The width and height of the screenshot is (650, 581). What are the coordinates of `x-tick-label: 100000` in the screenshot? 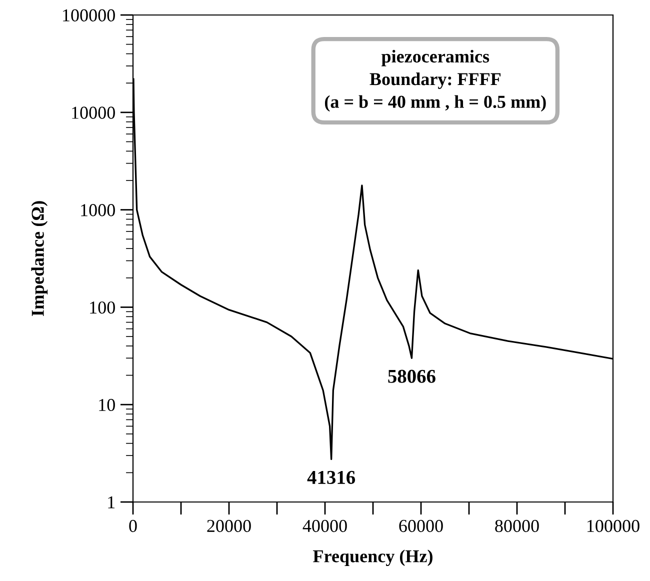 It's located at (614, 526).